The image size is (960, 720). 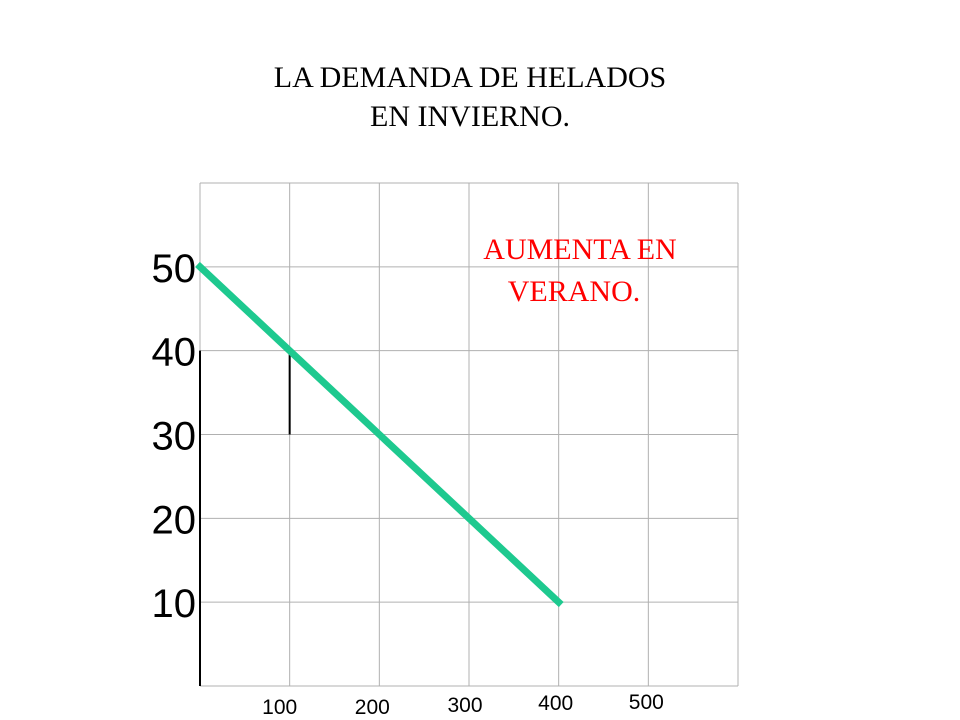 I want to click on y-tick-label: 10, so click(x=174, y=604).